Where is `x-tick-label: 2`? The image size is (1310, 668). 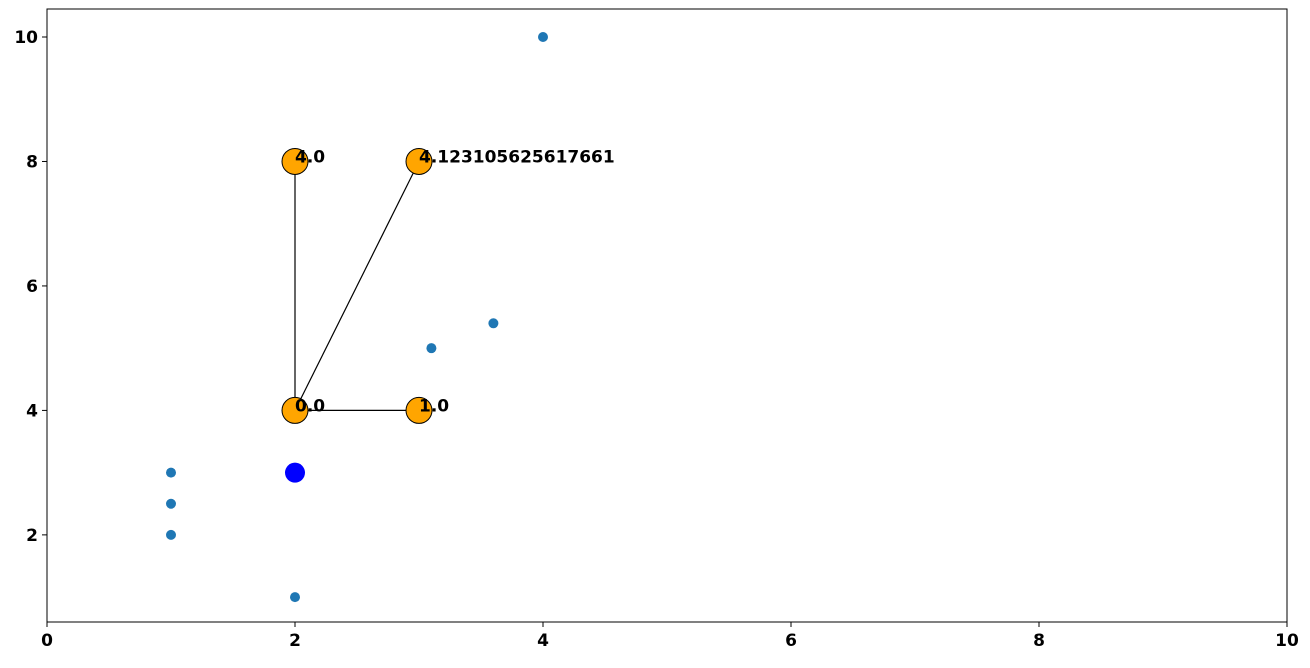
x-tick-label: 2 is located at coordinates (295, 641).